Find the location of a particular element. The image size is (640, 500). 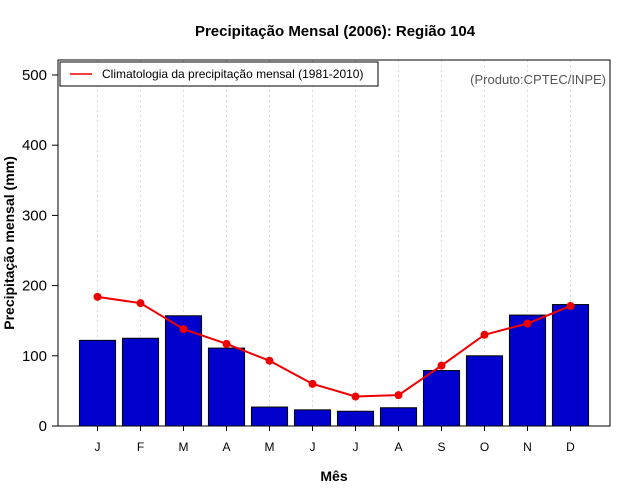

y-tick-label: 200 is located at coordinates (34, 286).